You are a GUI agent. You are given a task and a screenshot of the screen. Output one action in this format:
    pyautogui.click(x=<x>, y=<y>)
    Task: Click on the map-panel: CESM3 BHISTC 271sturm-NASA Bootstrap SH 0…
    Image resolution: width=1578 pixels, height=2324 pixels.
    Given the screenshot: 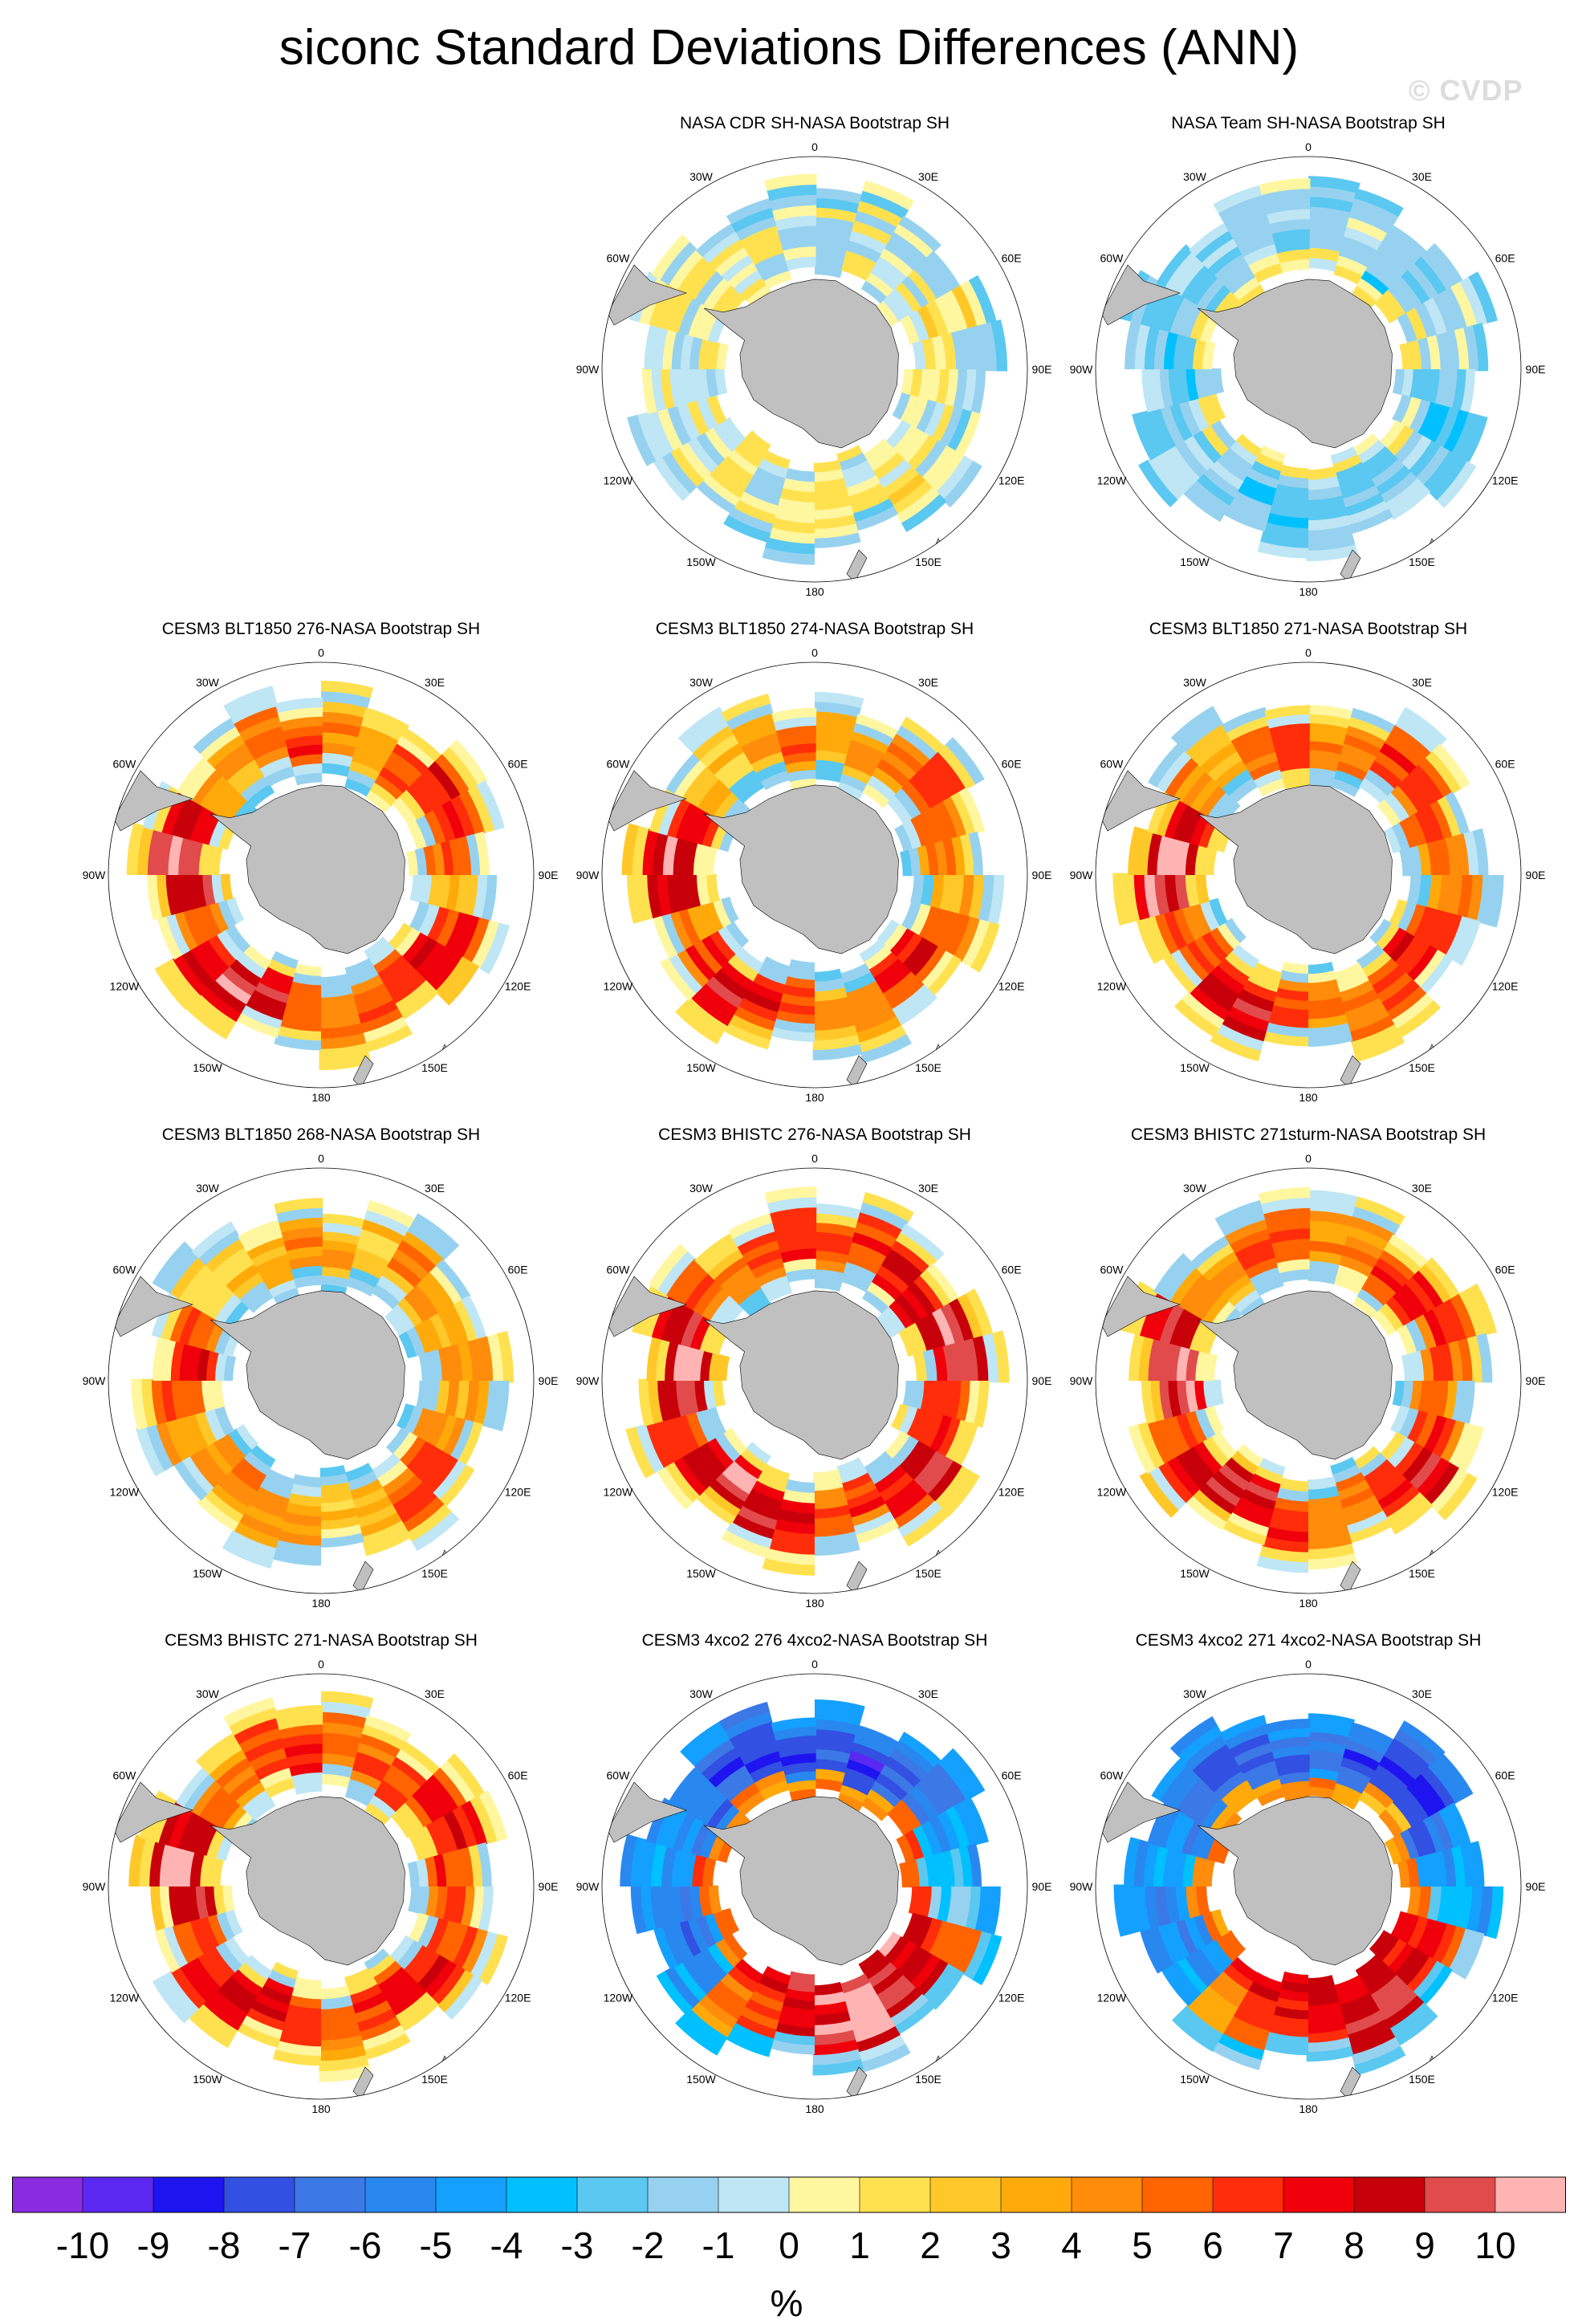 What is the action you would take?
    pyautogui.click(x=1308, y=1381)
    